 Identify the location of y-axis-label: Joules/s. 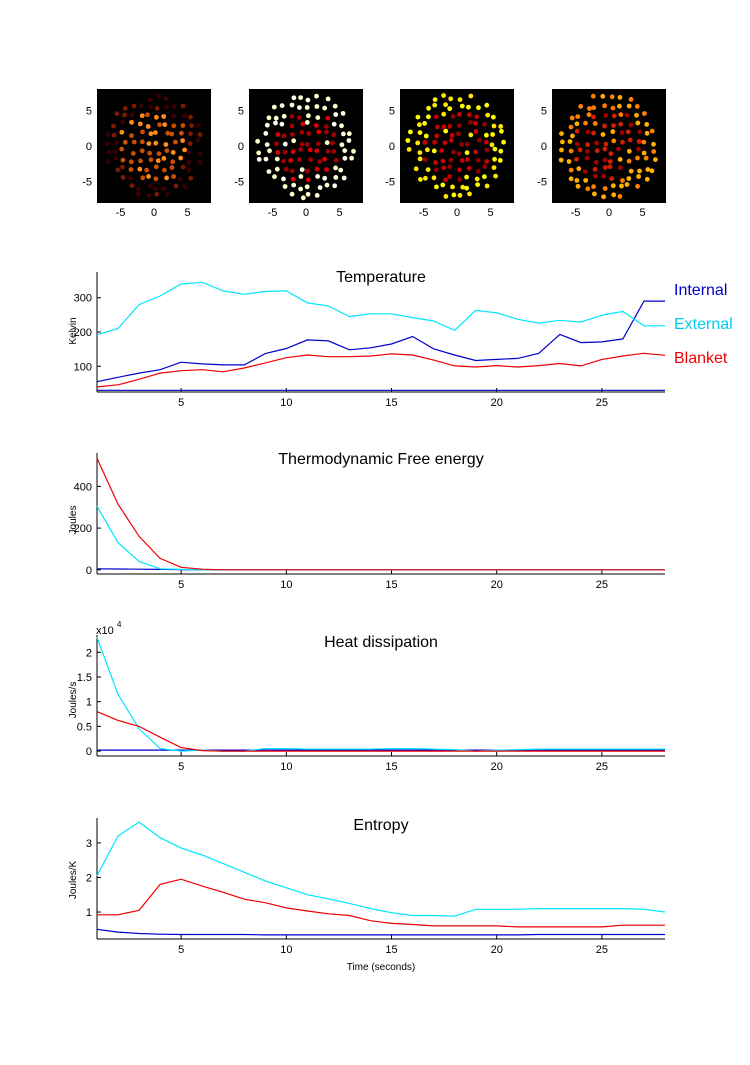
(73, 700).